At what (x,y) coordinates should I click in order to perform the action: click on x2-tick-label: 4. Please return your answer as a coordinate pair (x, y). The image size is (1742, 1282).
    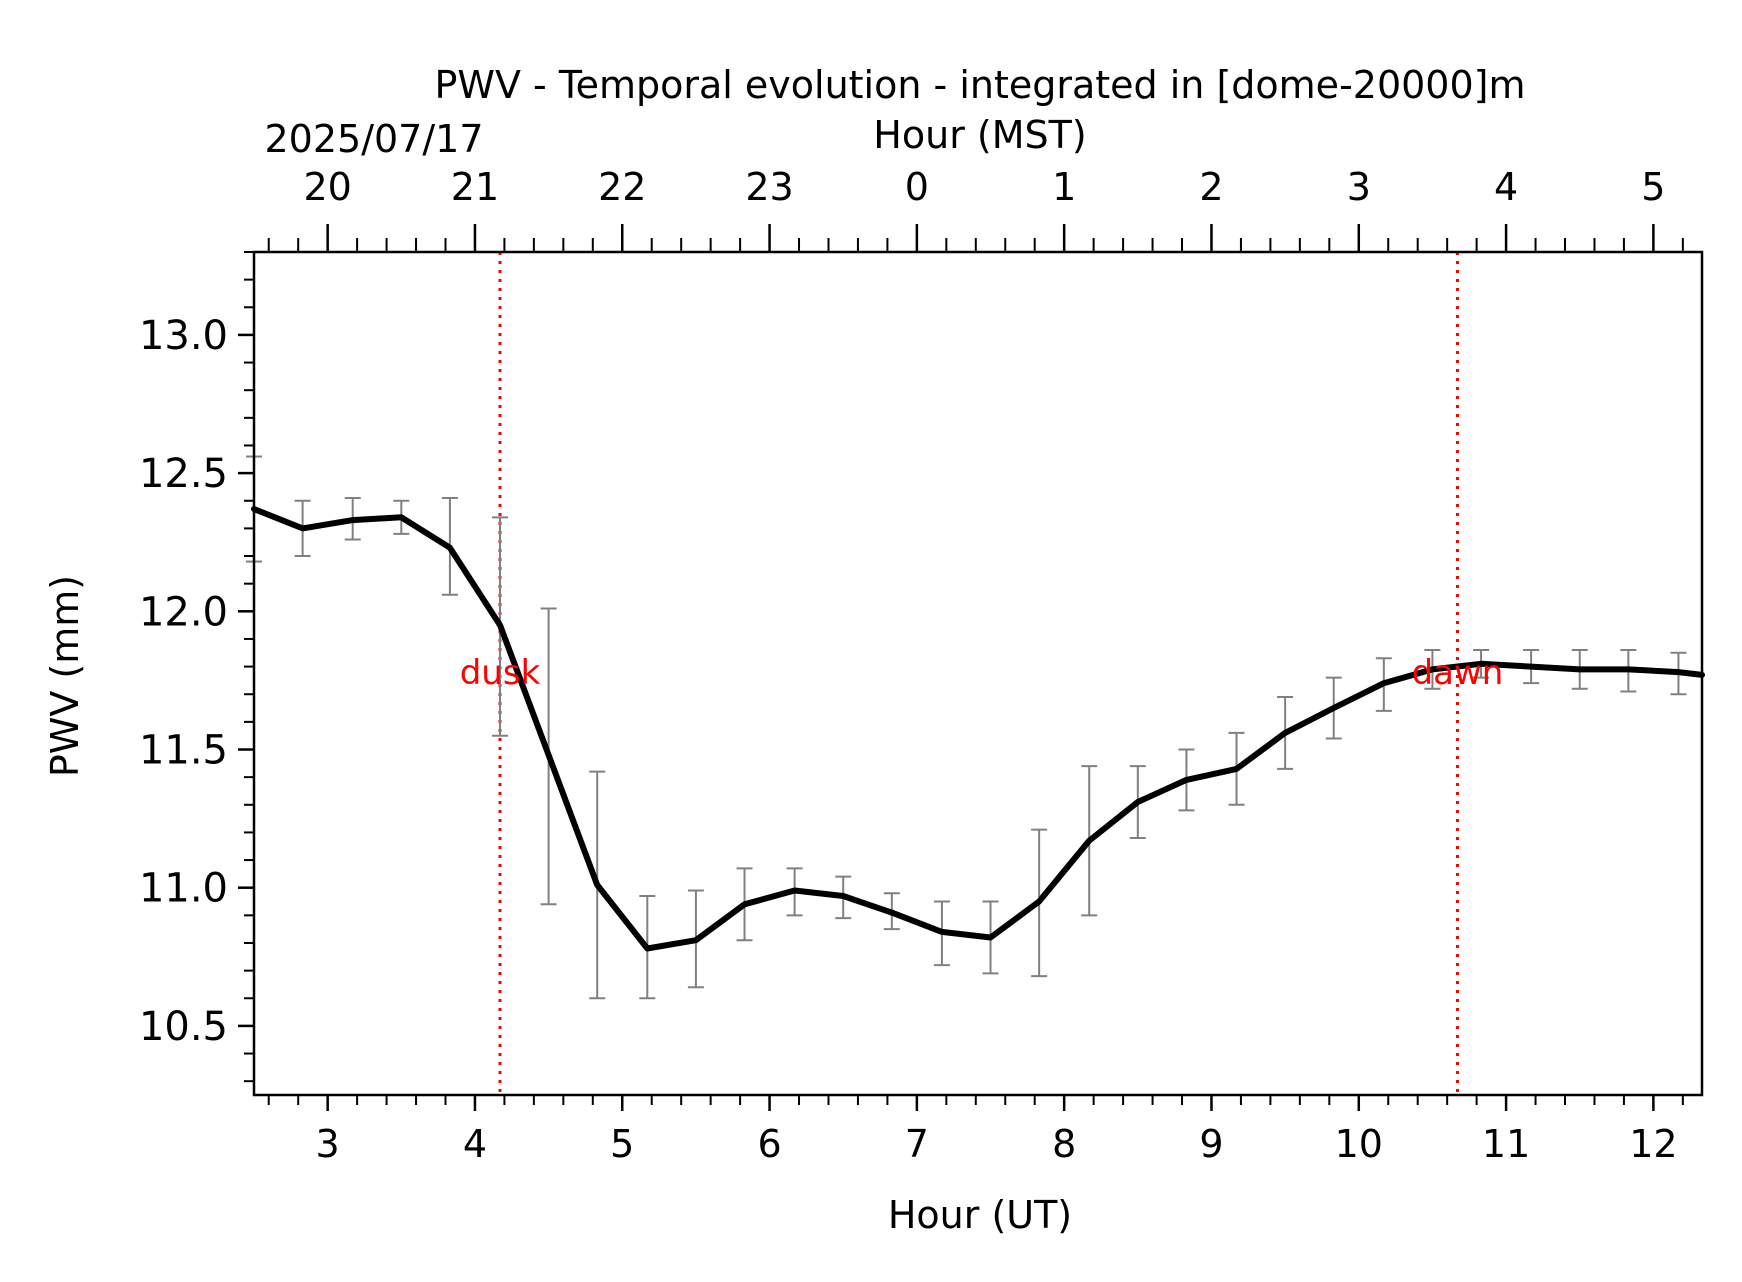
    Looking at the image, I should click on (1506, 187).